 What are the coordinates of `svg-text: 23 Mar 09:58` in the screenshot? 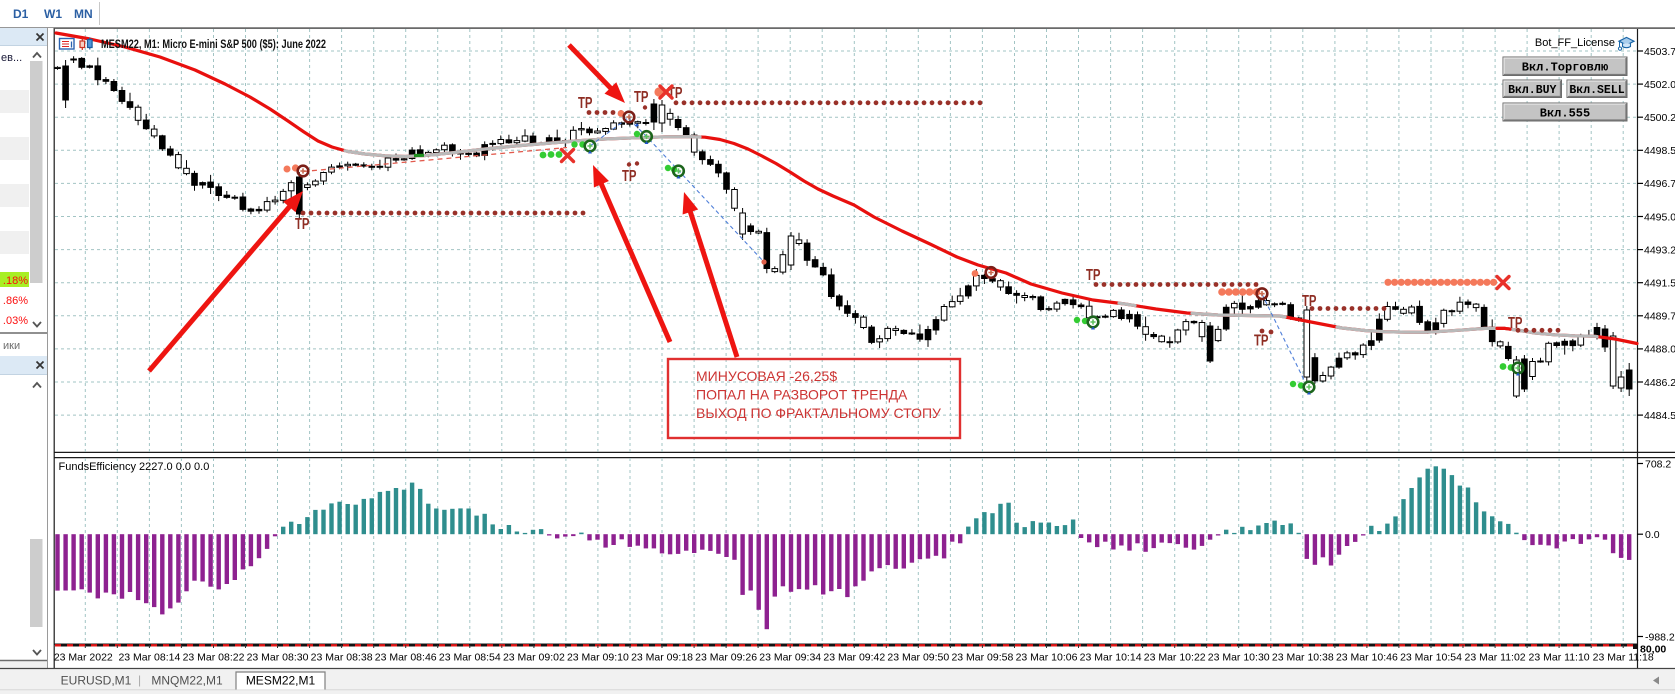 It's located at (982, 658).